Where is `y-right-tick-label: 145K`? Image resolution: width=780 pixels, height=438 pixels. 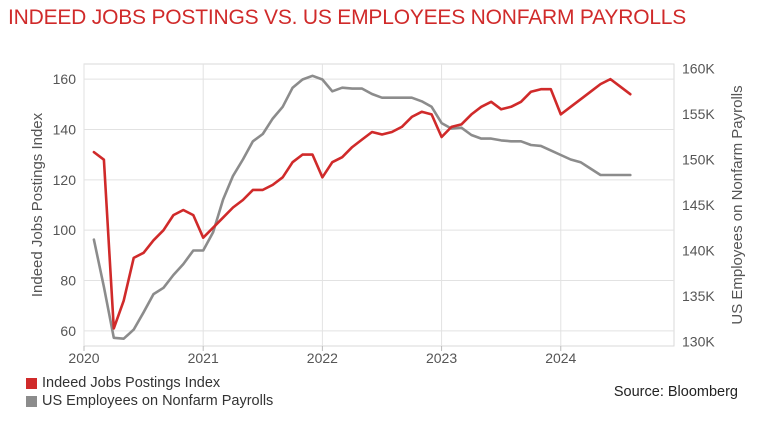
y-right-tick-label: 145K is located at coordinates (698, 205).